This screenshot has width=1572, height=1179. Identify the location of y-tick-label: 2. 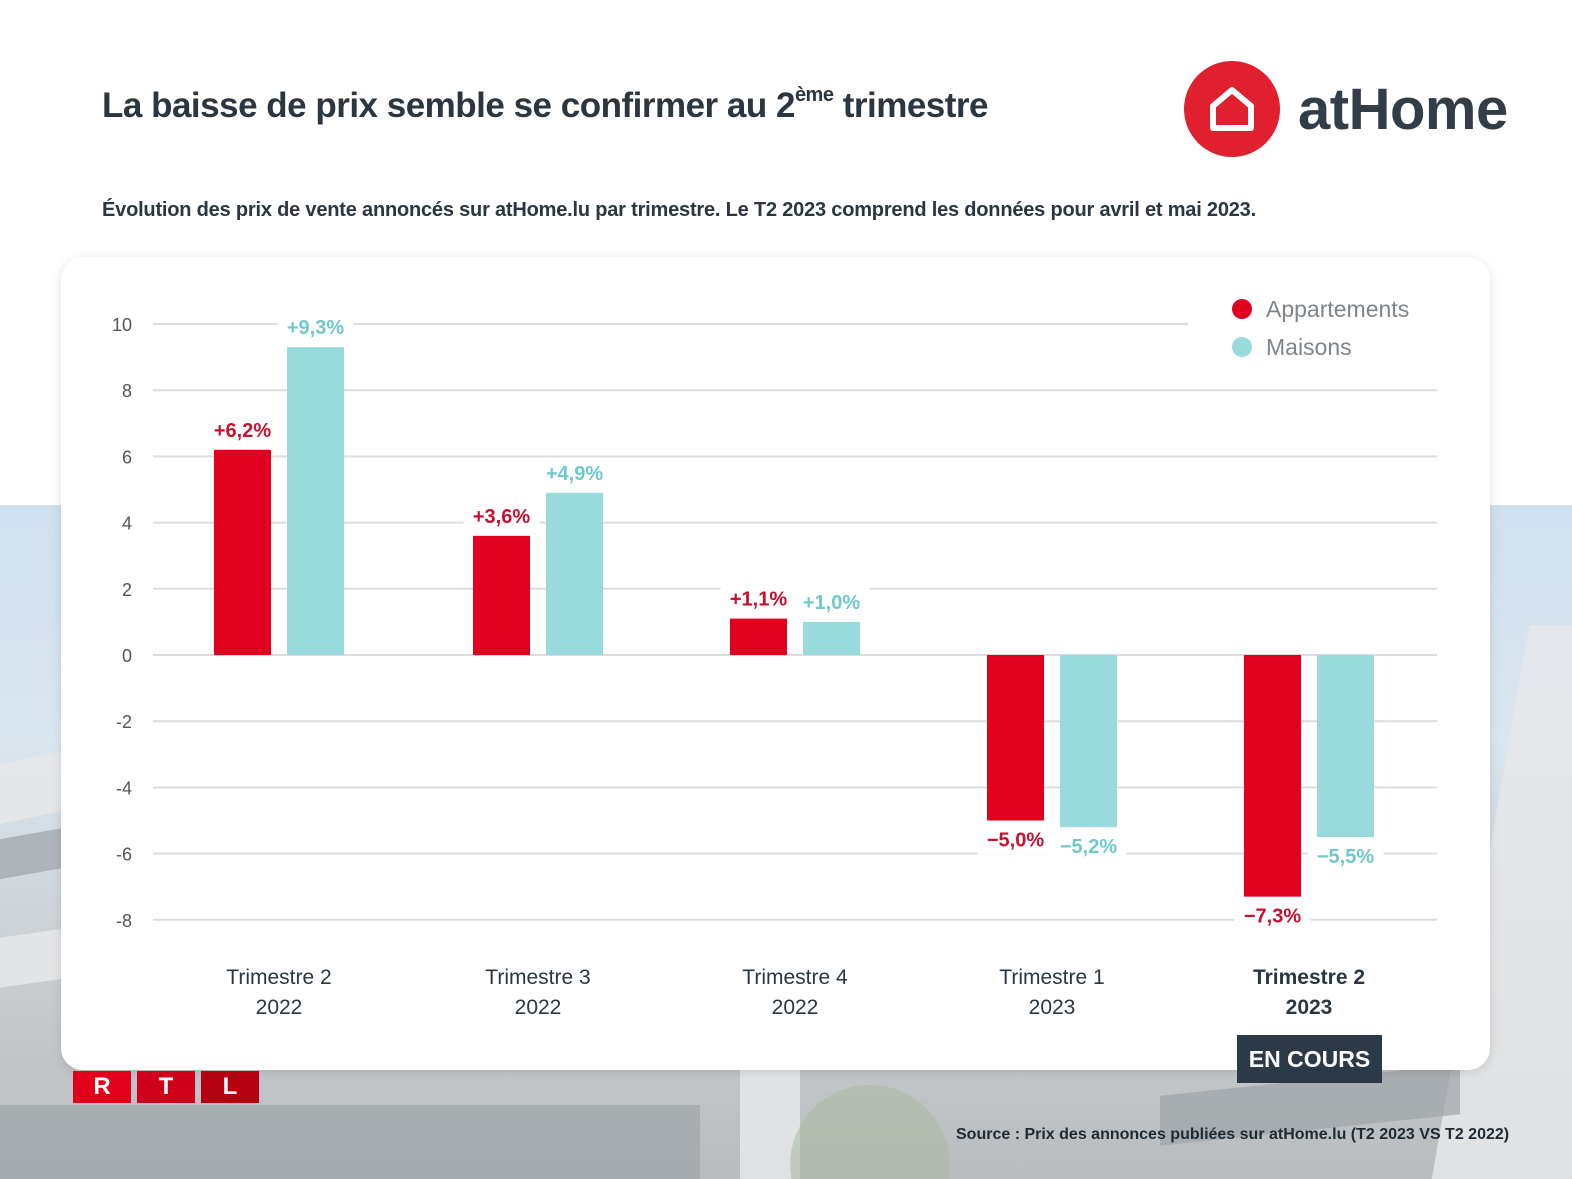
(127, 590).